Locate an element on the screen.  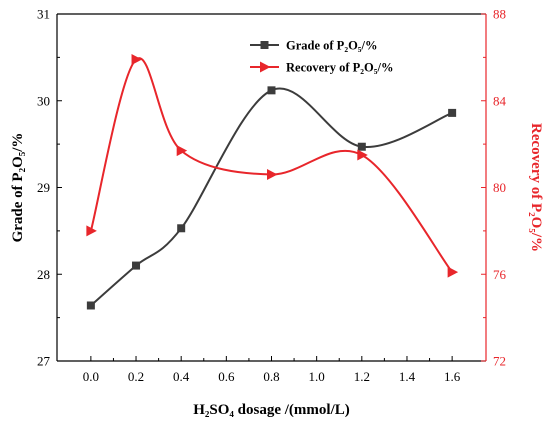
x-tick-label: 0.6 is located at coordinates (226, 376).